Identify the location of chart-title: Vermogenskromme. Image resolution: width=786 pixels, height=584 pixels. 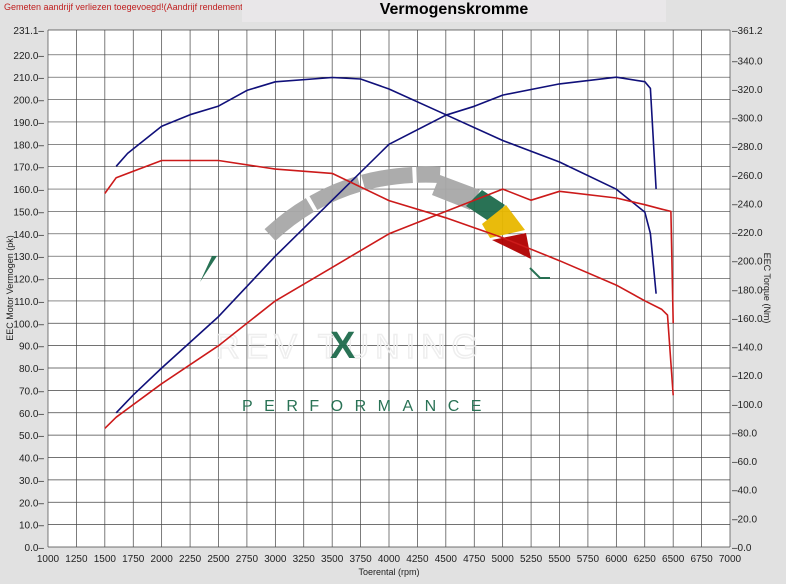
(454, 9).